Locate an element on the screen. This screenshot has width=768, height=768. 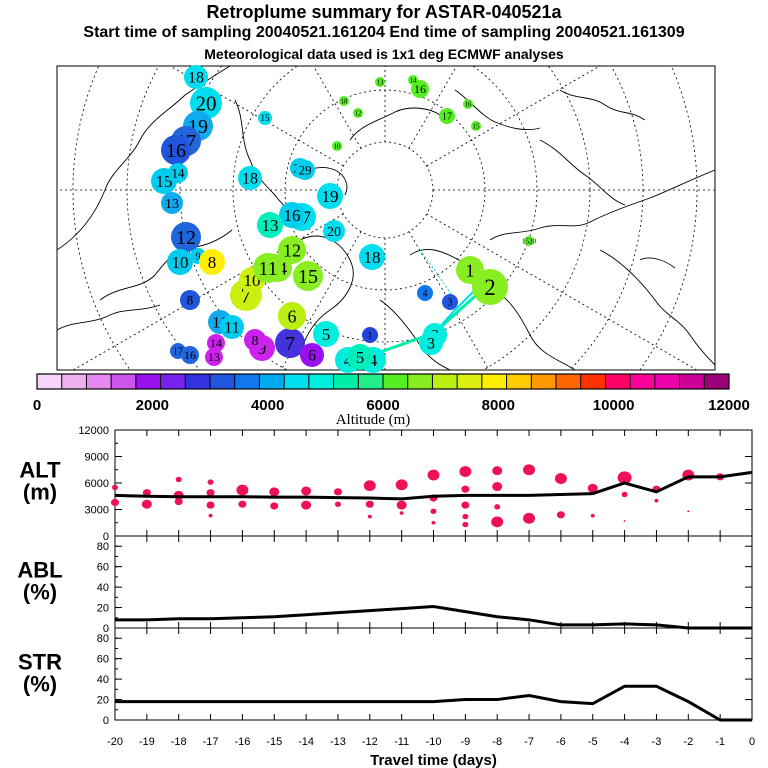
cluster-label: 4 is located at coordinates (425, 294).